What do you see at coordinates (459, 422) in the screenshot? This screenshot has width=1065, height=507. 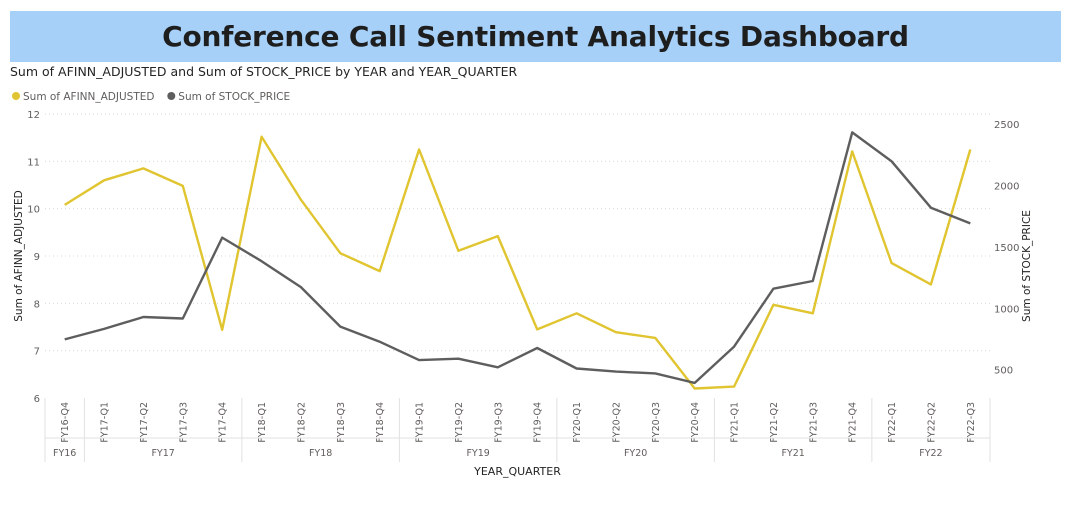 I see `x-tick-label-10: FY19-Q2` at bounding box center [459, 422].